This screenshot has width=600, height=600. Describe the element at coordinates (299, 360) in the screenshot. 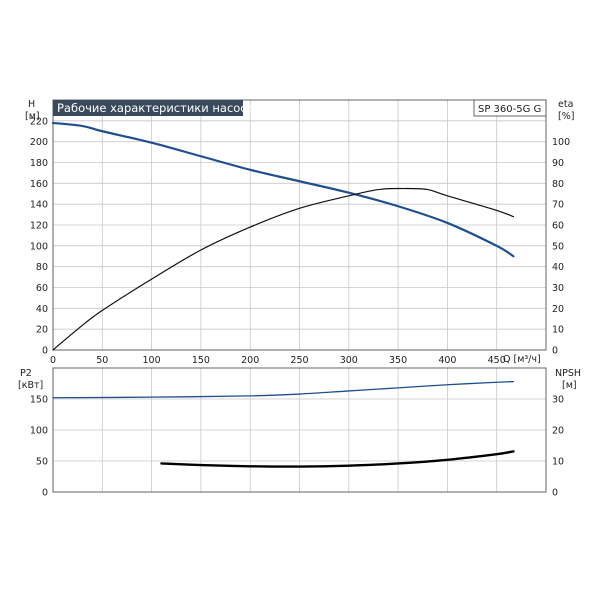

I see `x-tick-label: 250` at that location.